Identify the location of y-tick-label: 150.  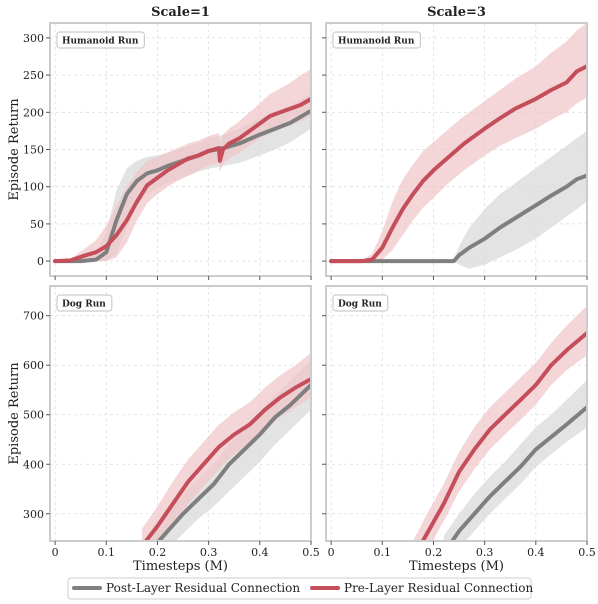
(33, 150).